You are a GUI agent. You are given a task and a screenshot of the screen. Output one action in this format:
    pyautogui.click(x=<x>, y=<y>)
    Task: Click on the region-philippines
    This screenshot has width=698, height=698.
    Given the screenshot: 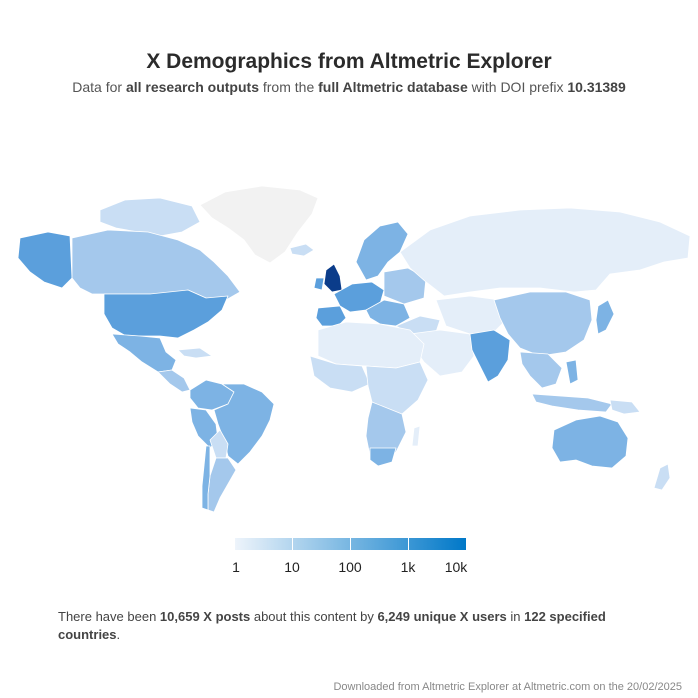 What is the action you would take?
    pyautogui.click(x=572, y=372)
    